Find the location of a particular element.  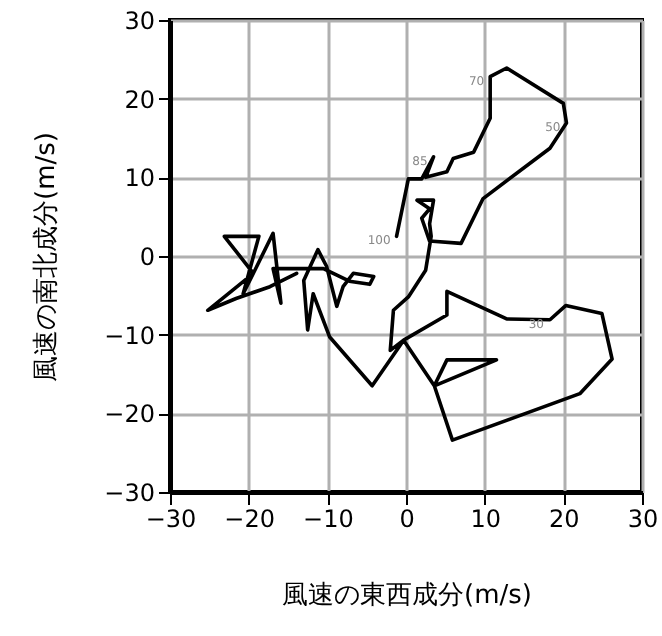

x-tick-label: 30 is located at coordinates (643, 519).